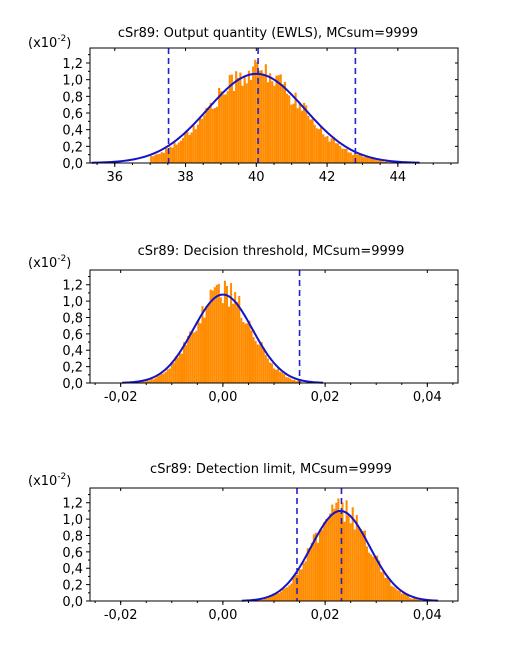 The width and height of the screenshot is (510, 655). What do you see at coordinates (72, 302) in the screenshot?
I see `y-tick-label: 1,0` at bounding box center [72, 302].